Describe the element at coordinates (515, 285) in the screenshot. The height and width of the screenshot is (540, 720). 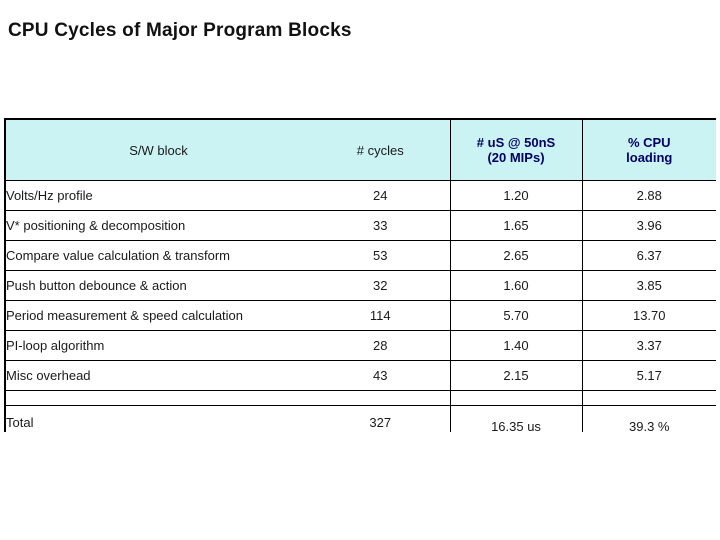
I see `cell-us: 1.60` at that location.